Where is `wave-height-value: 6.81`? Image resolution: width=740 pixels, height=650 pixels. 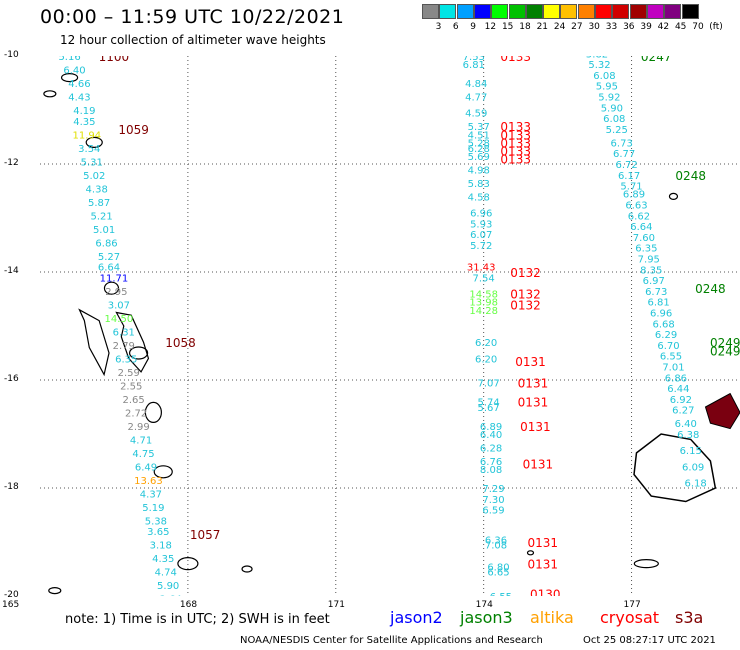 wave-height-value: 6.81 is located at coordinates (659, 303).